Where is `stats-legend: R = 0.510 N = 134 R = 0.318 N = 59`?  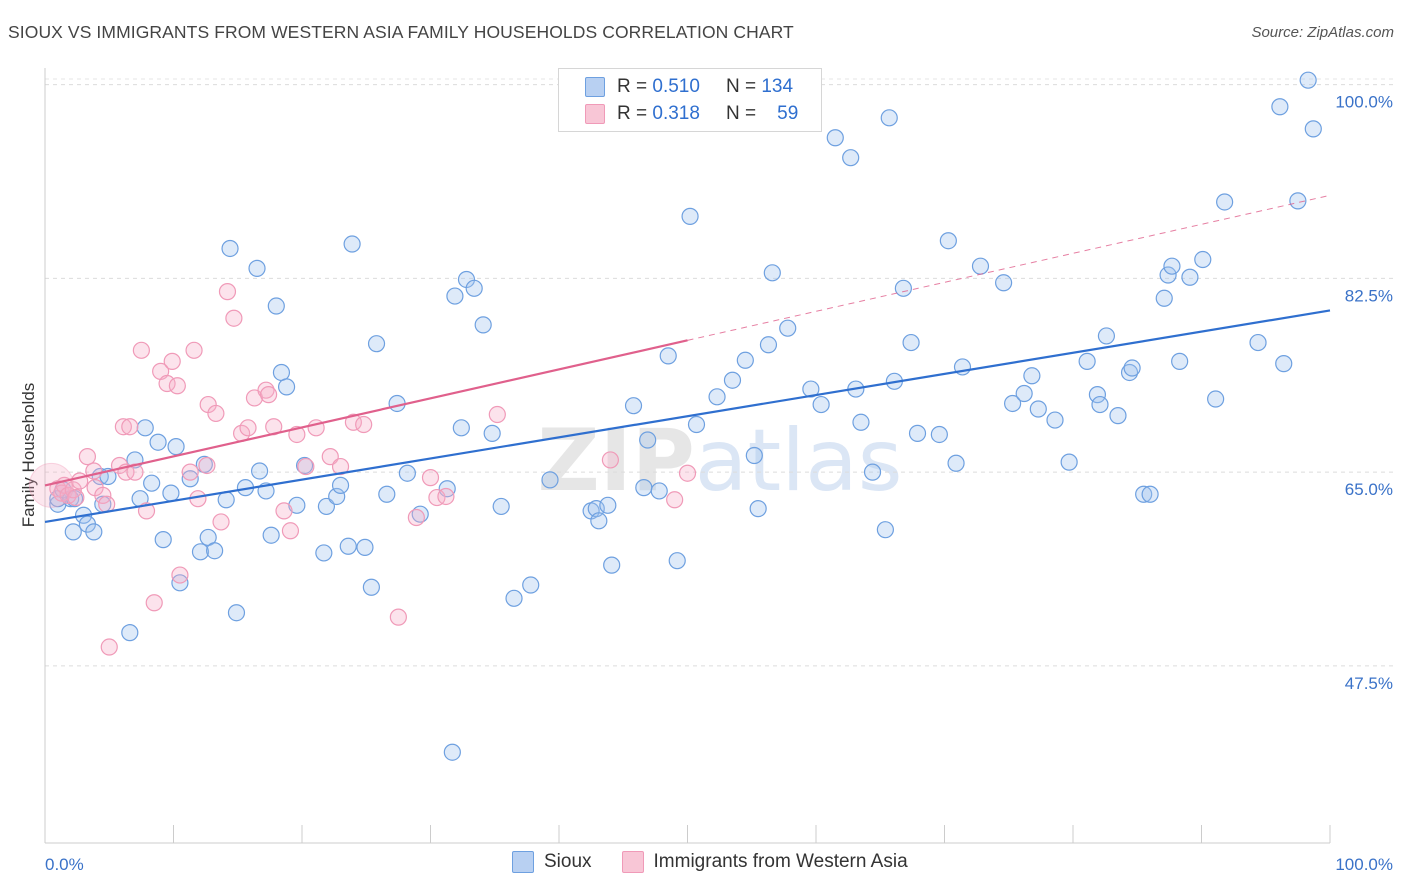 stats-legend: R = 0.510 N = 134 R = 0.318 N = 59 is located at coordinates (690, 100).